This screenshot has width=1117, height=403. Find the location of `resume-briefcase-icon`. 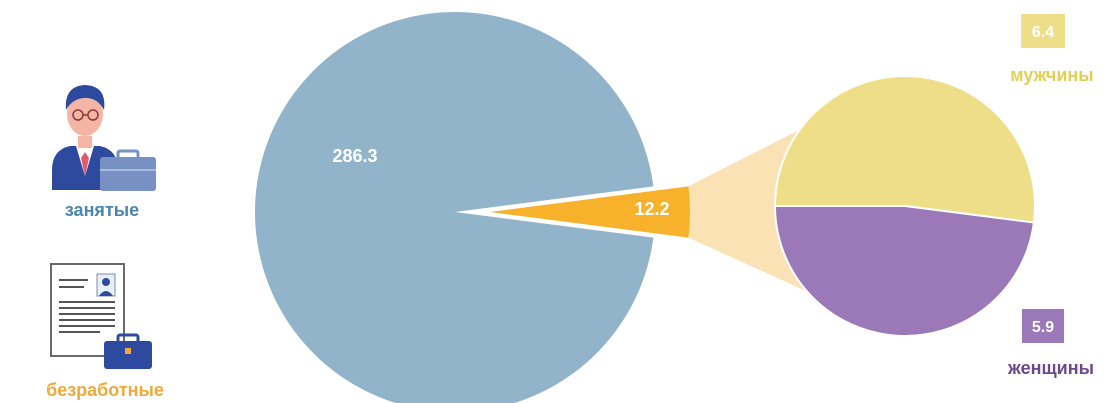

resume-briefcase-icon is located at coordinates (101, 316).